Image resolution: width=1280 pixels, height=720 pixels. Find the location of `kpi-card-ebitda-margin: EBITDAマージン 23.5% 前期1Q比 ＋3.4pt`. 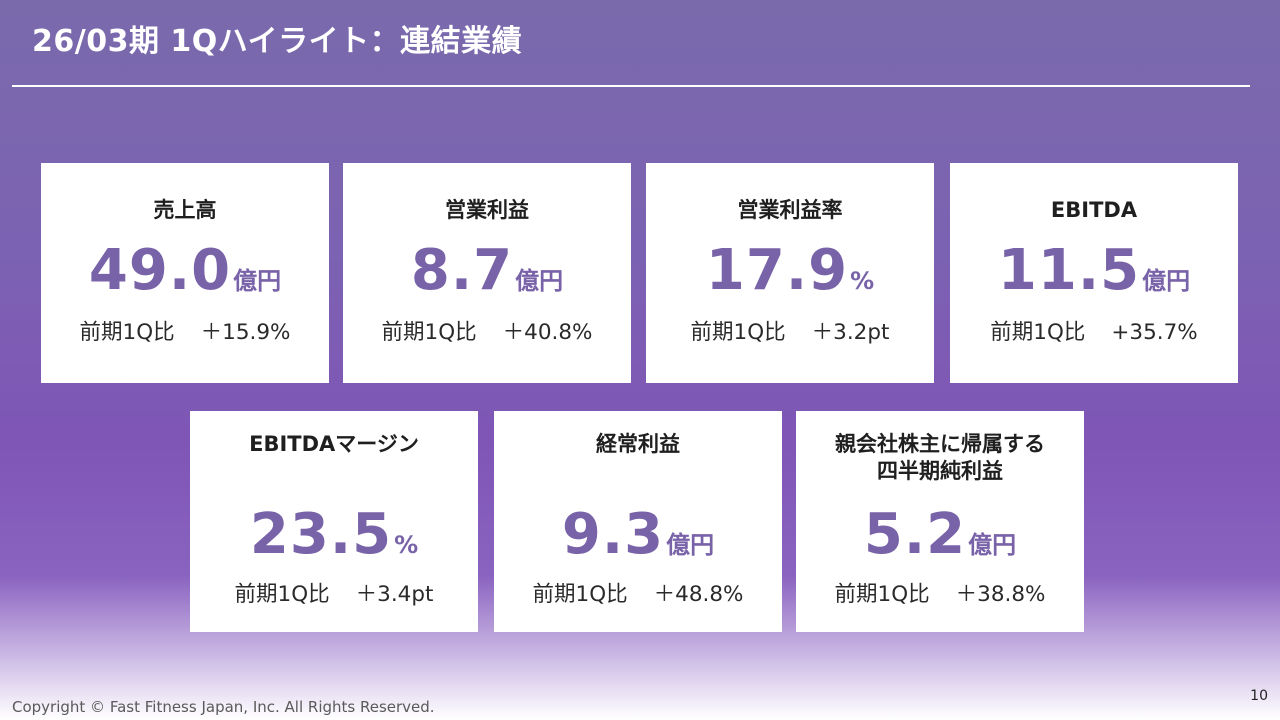

kpi-card-ebitda-margin: EBITDAマージン 23.5% 前期1Q比 ＋3.4pt is located at coordinates (334, 521).